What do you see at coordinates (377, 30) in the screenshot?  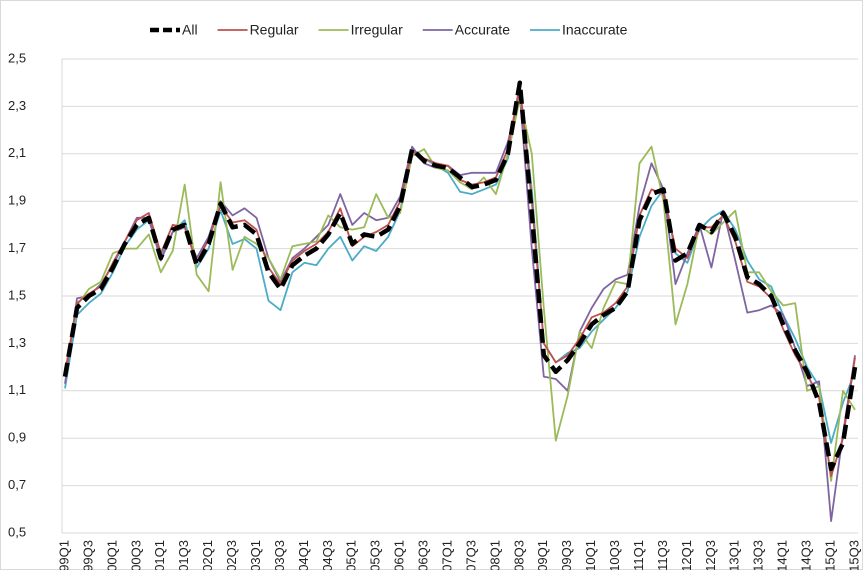 I see `legend-label: Irregular` at bounding box center [377, 30].